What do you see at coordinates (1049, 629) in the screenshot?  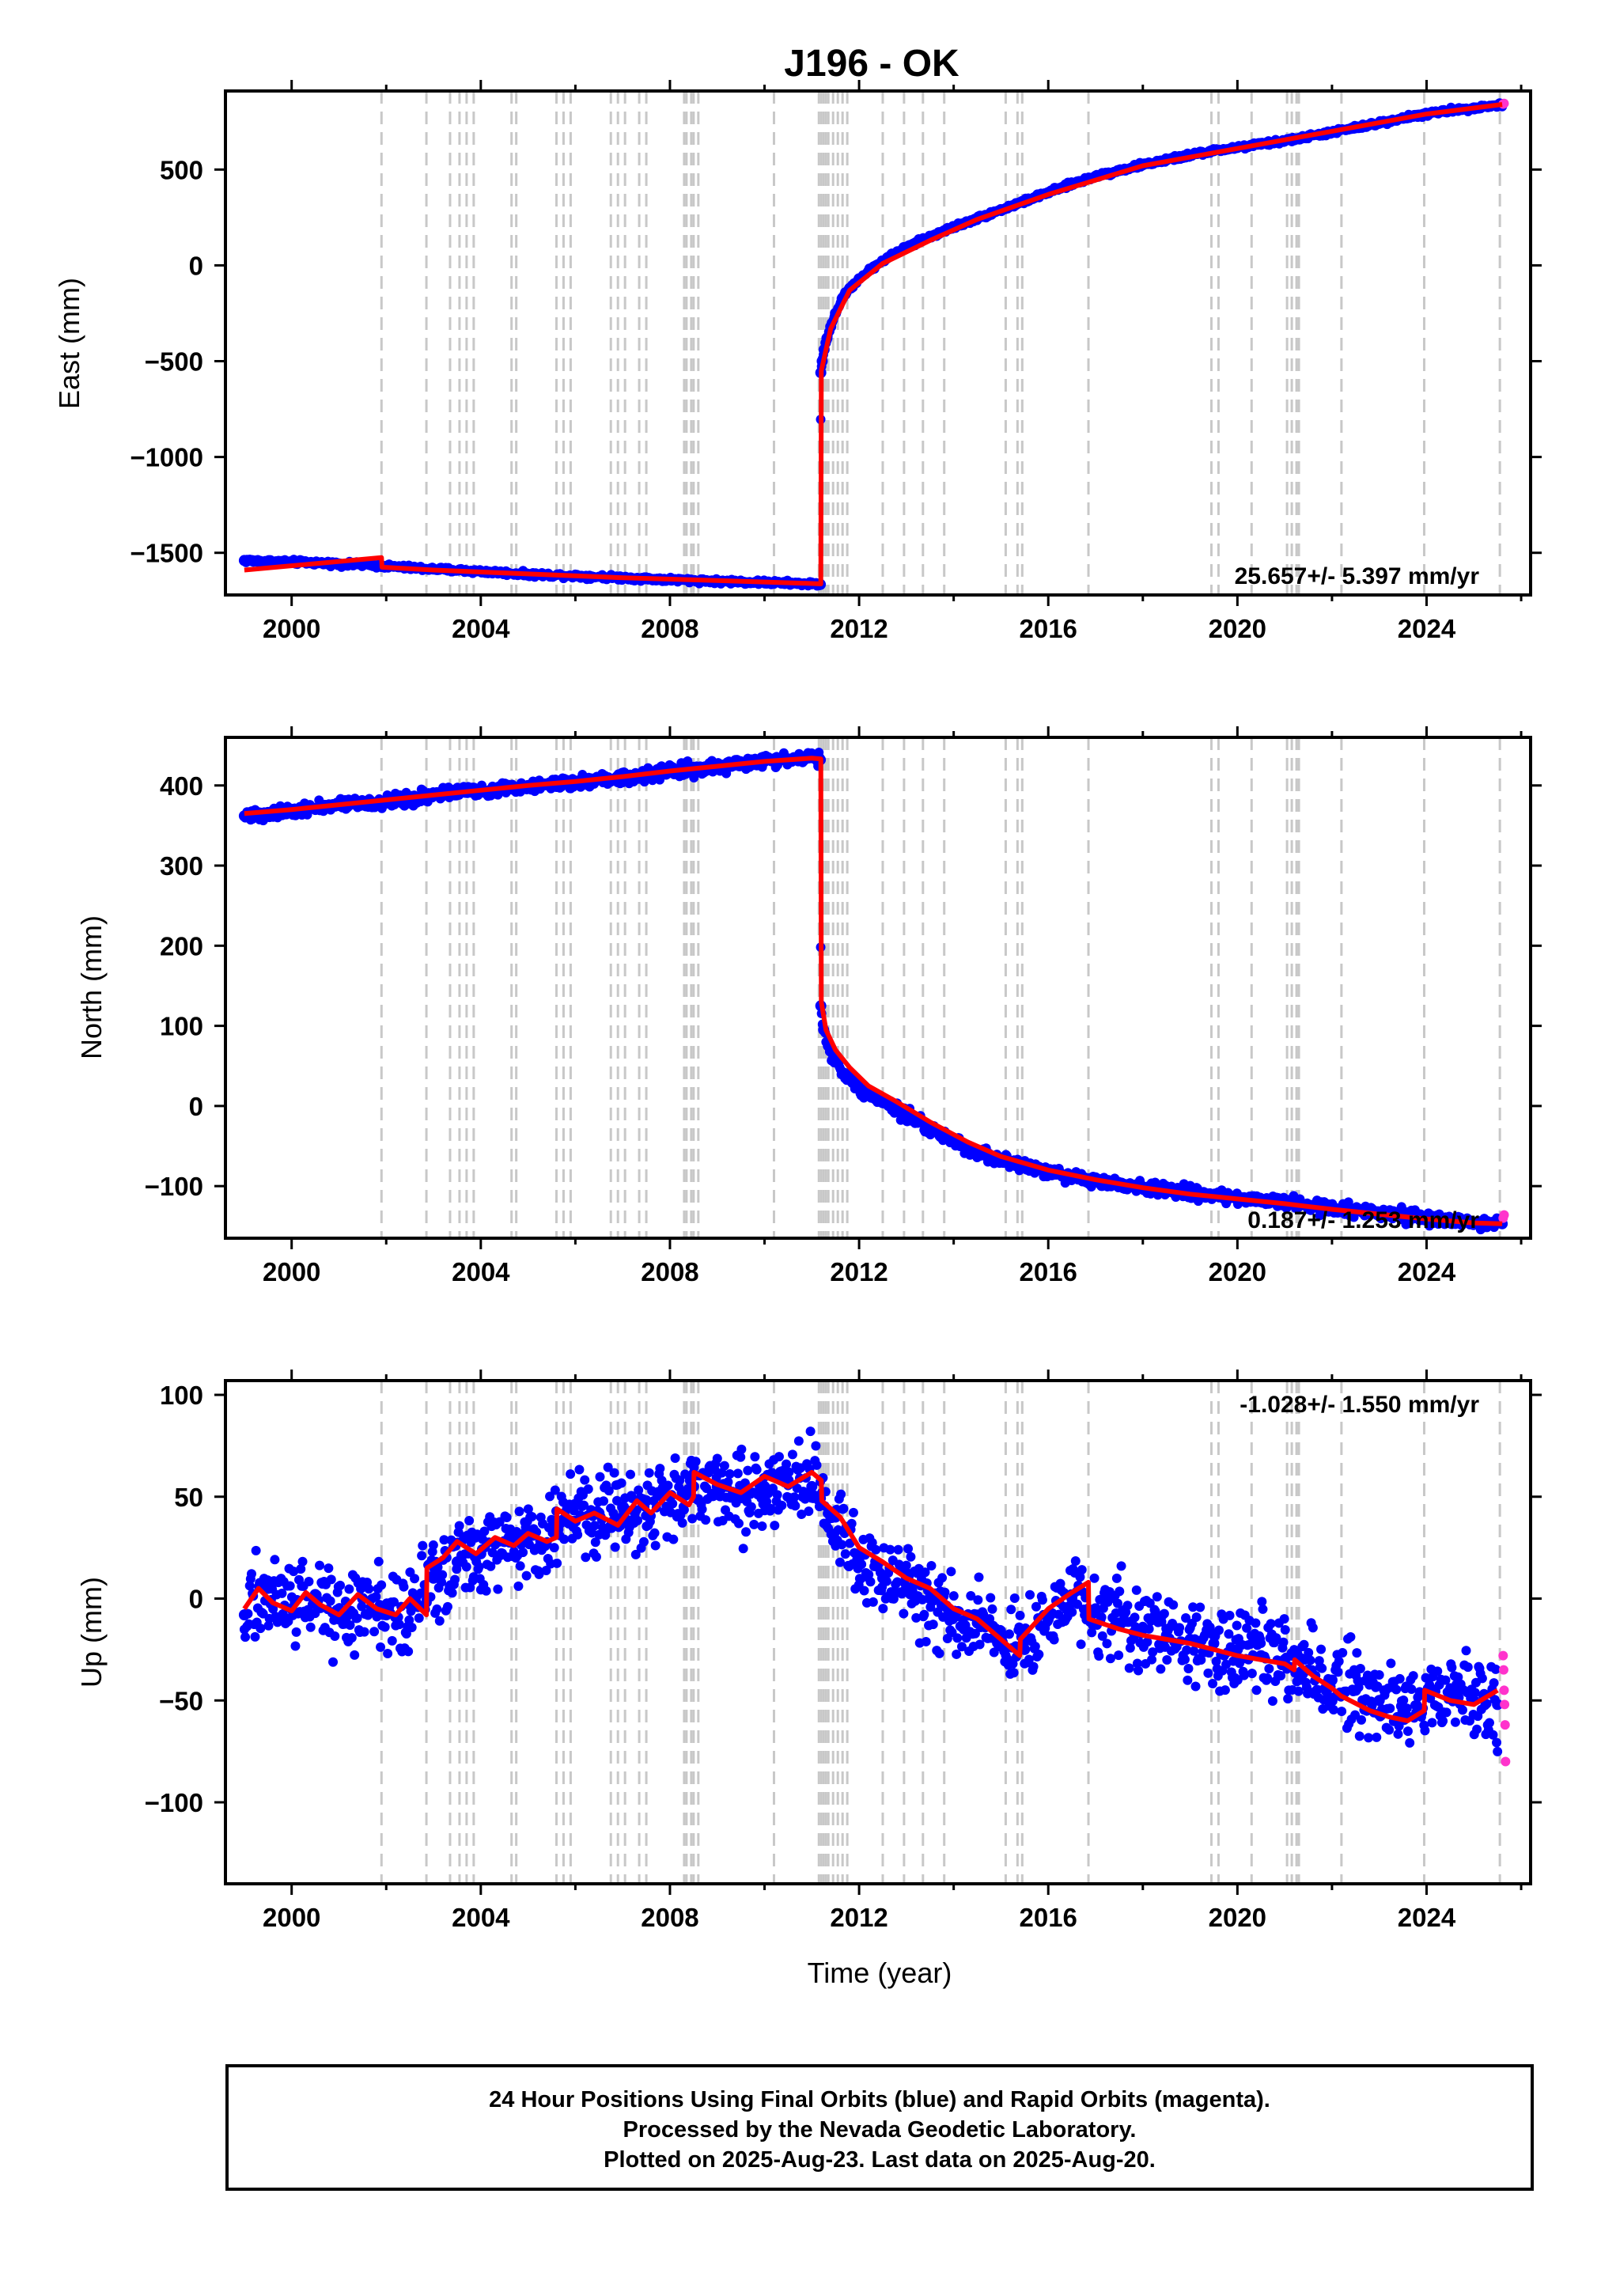 I see `x-tick-label: 2016` at bounding box center [1049, 629].